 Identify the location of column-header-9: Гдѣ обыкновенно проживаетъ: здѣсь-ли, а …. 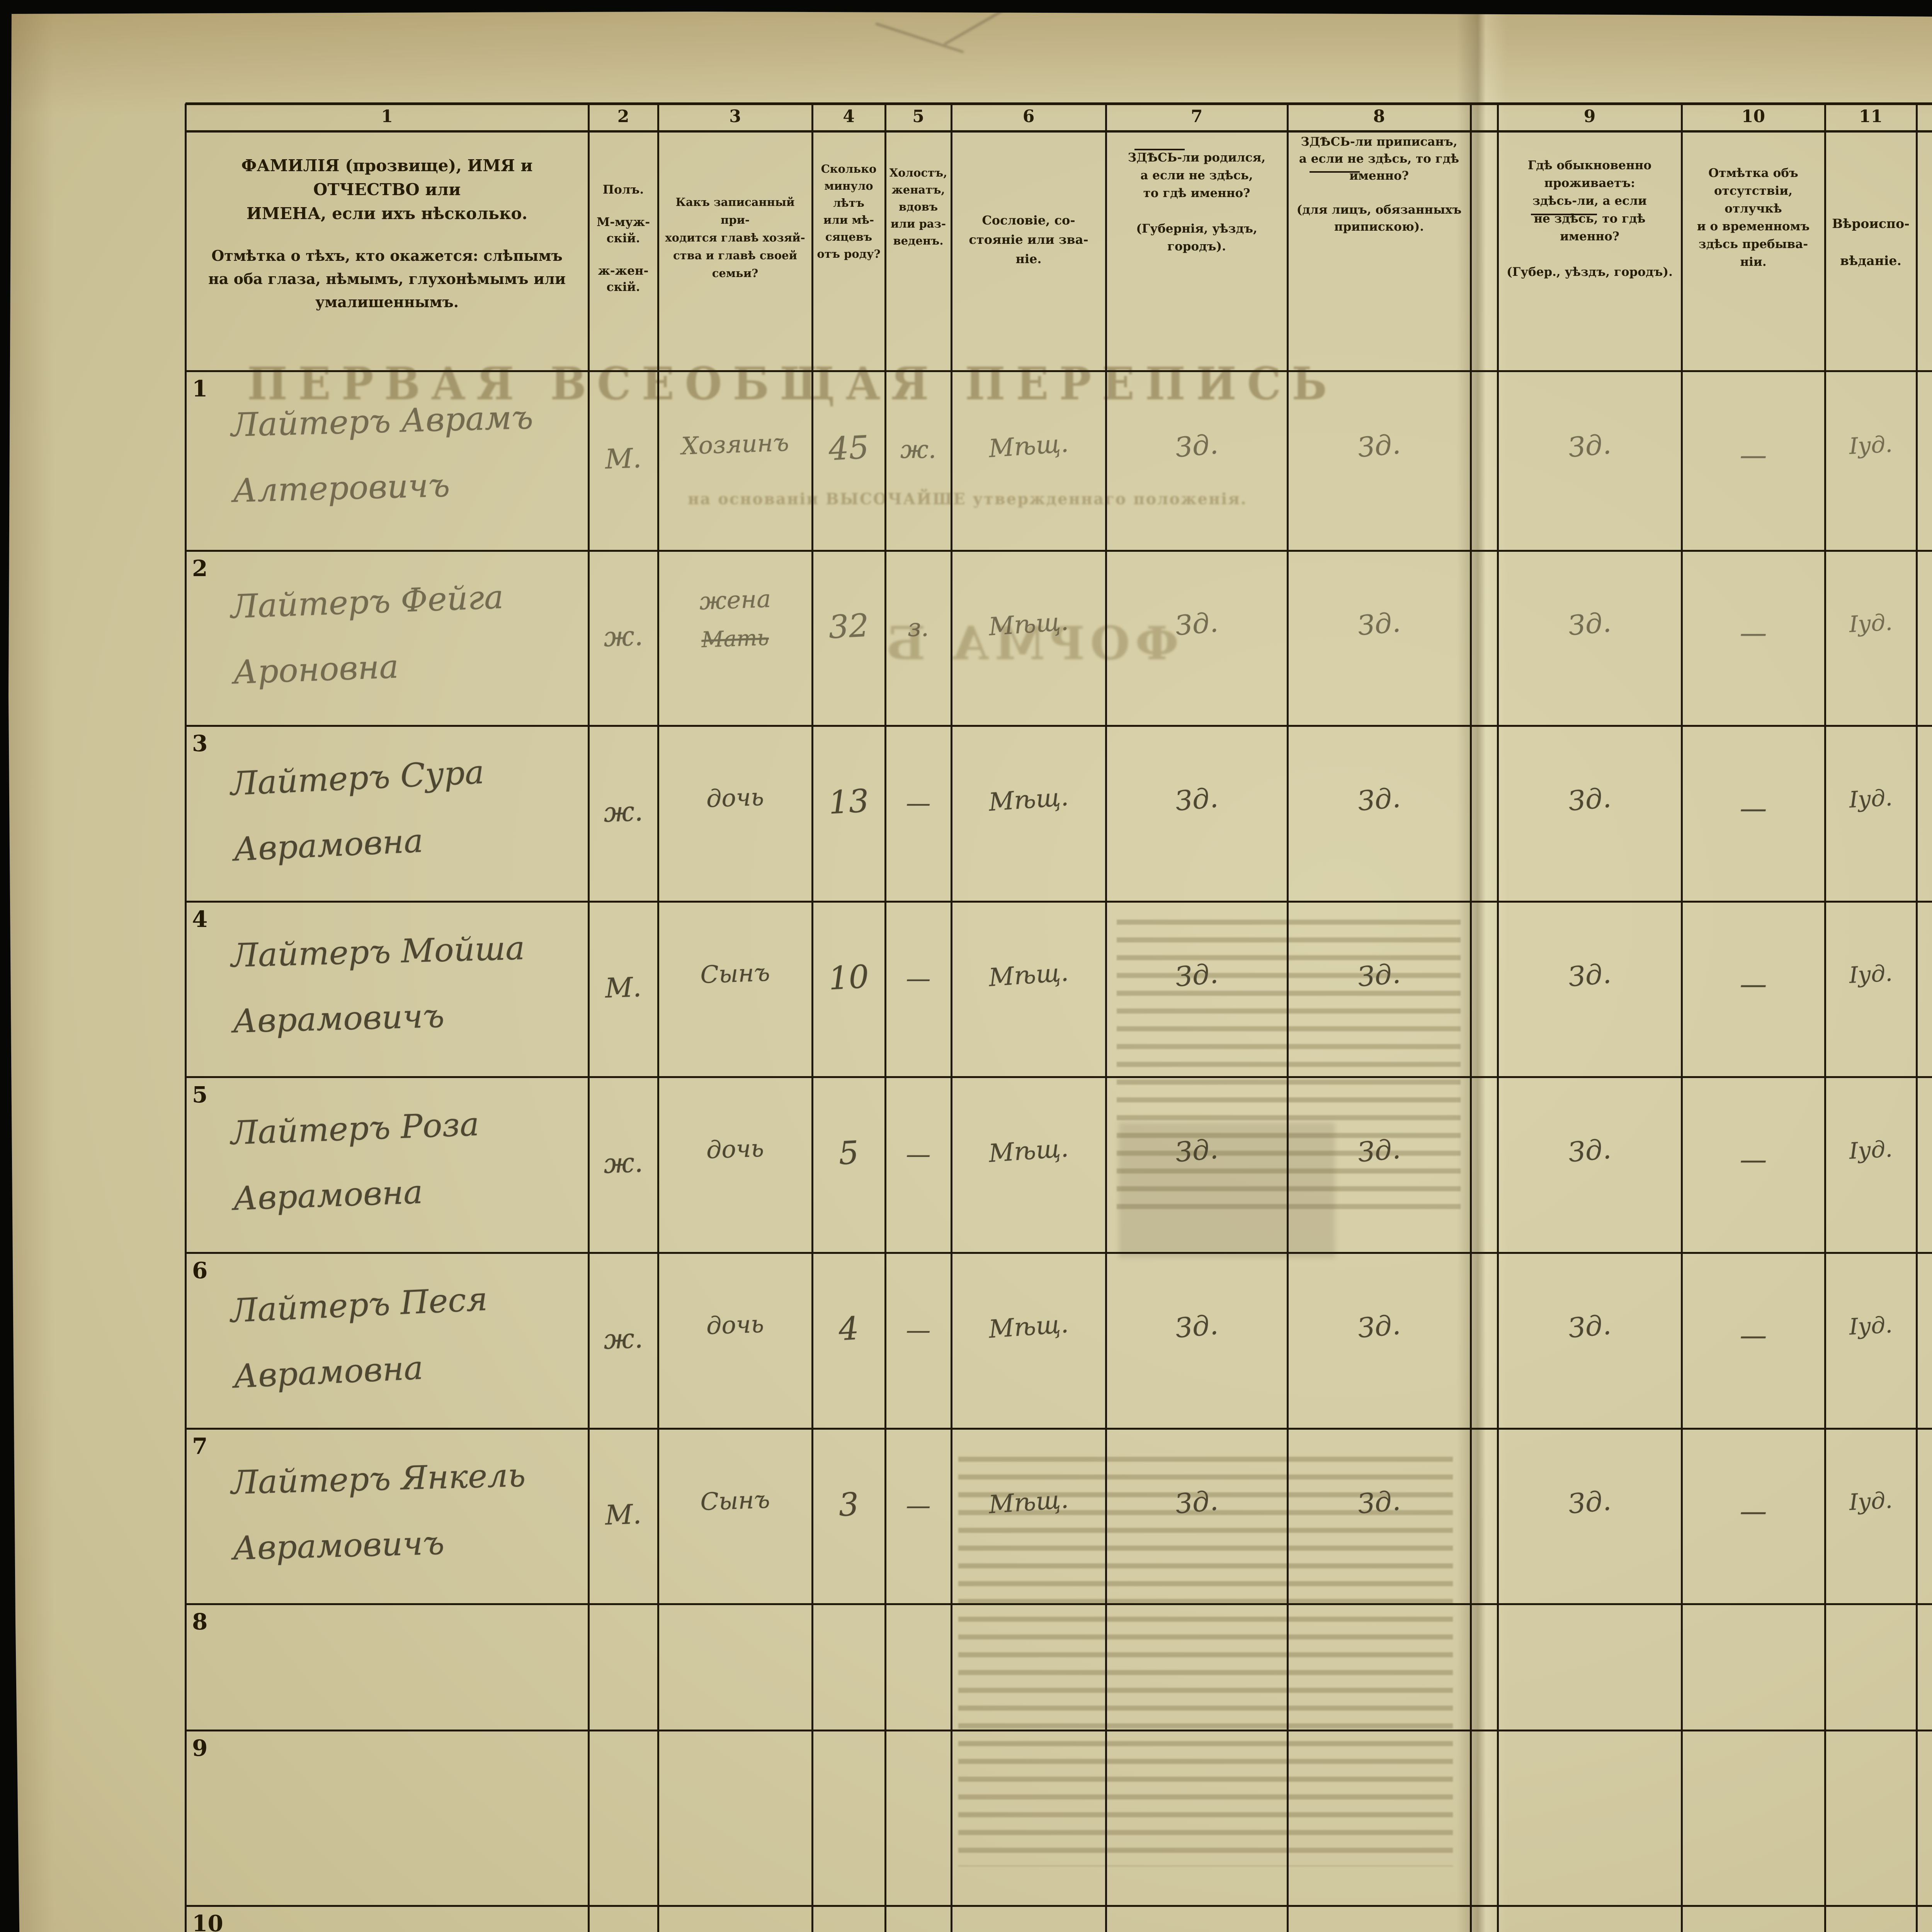
(1590, 218).